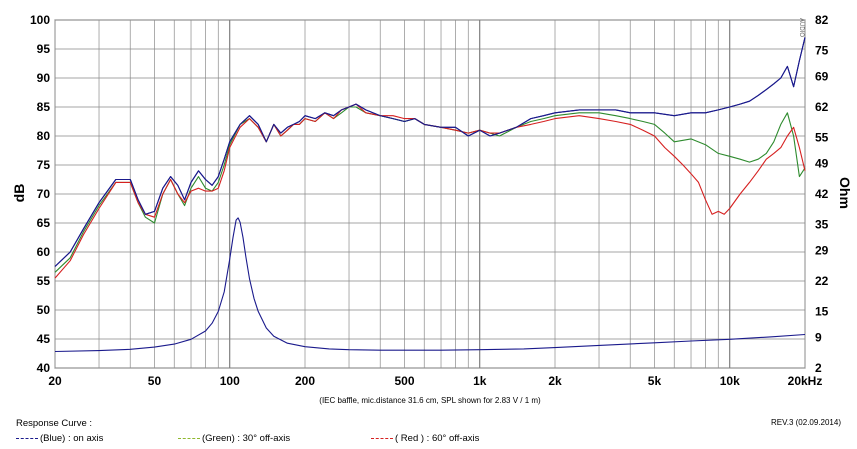 The width and height of the screenshot is (857, 449). I want to click on y2-tick-label: 62, so click(822, 107).